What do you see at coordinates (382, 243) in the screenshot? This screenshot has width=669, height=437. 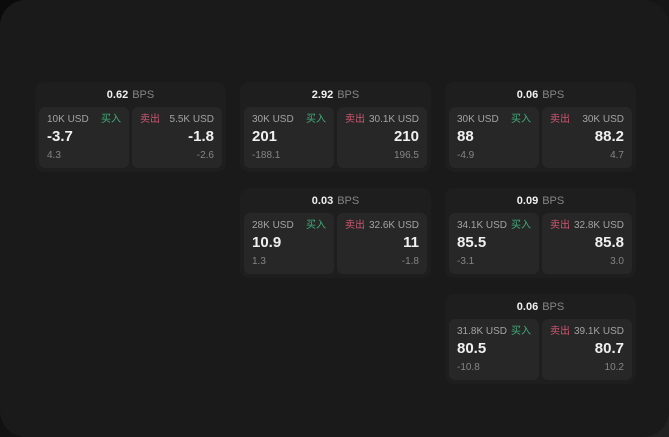 I see `sell-quote-tile: 卖出 32.6K USD 11 -1.8` at bounding box center [382, 243].